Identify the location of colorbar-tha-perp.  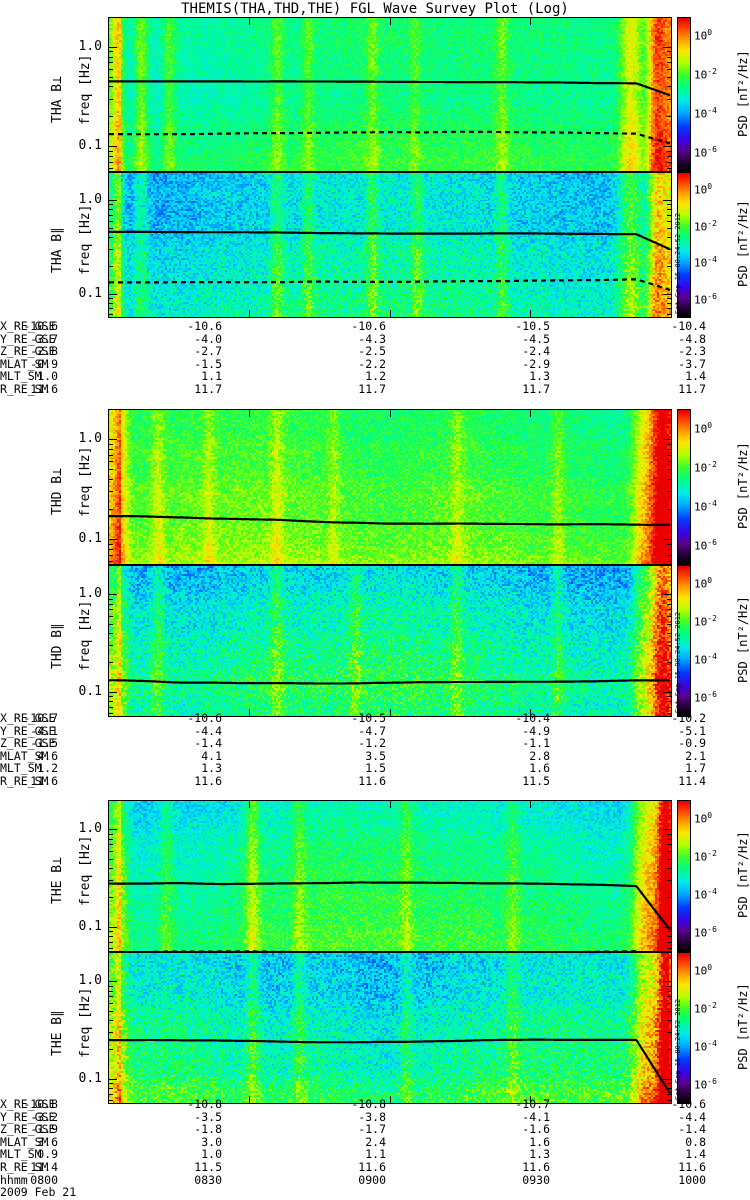
(684, 94).